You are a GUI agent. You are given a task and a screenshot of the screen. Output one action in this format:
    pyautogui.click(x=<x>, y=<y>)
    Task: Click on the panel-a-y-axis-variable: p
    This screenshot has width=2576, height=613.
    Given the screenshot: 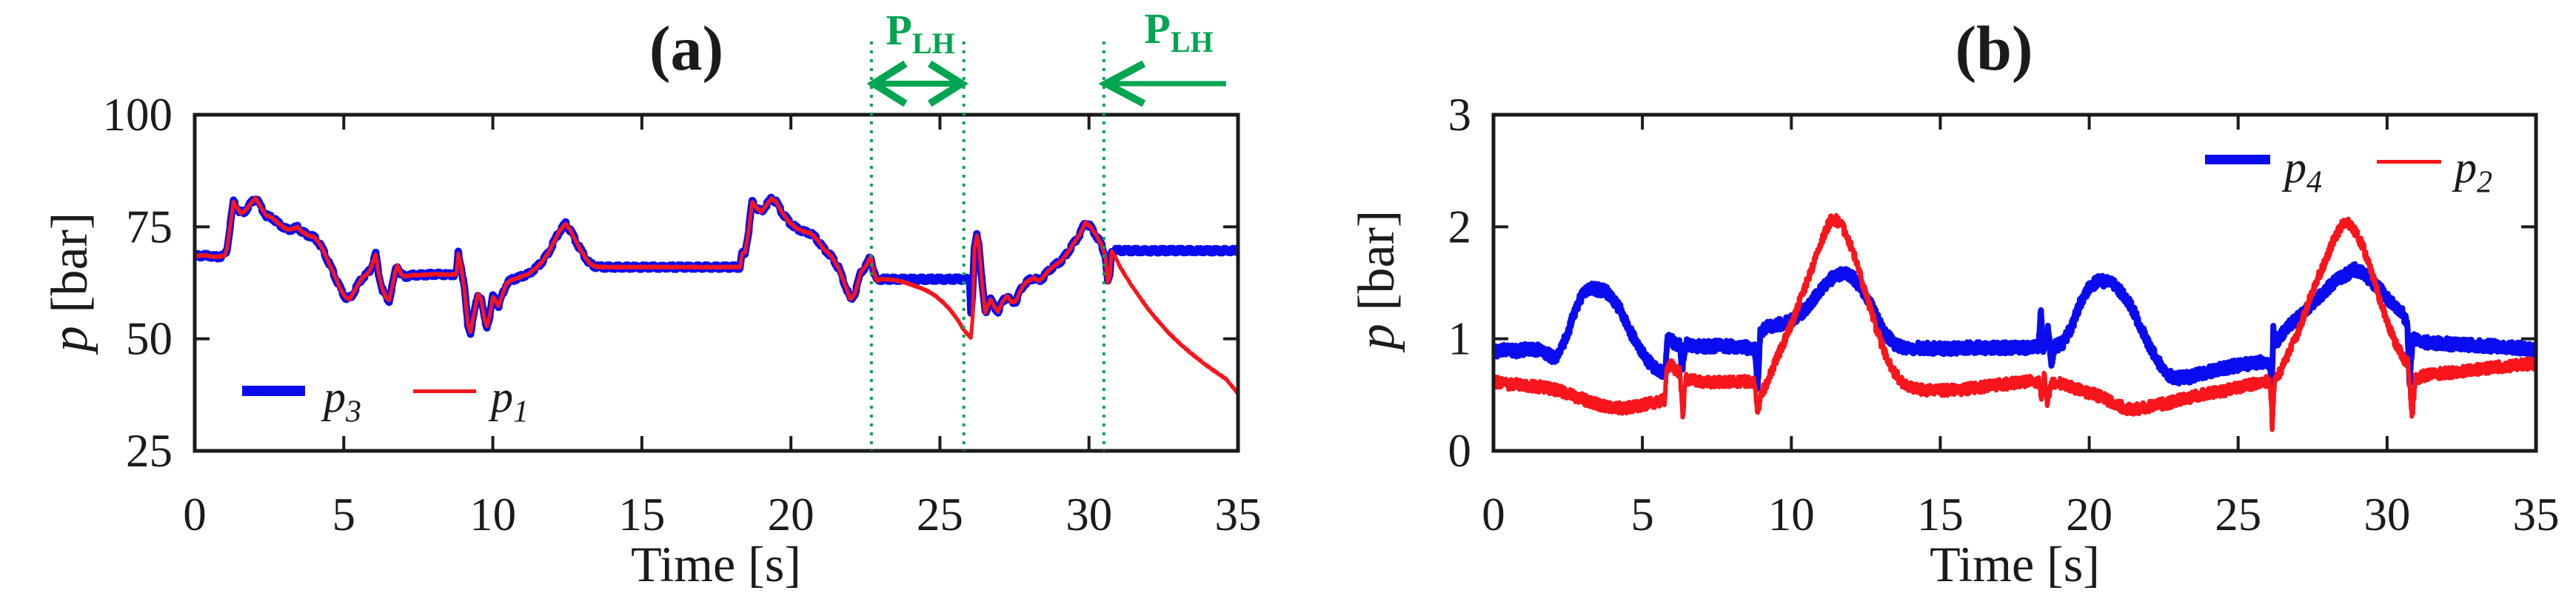 What is the action you would take?
    pyautogui.click(x=69, y=339)
    